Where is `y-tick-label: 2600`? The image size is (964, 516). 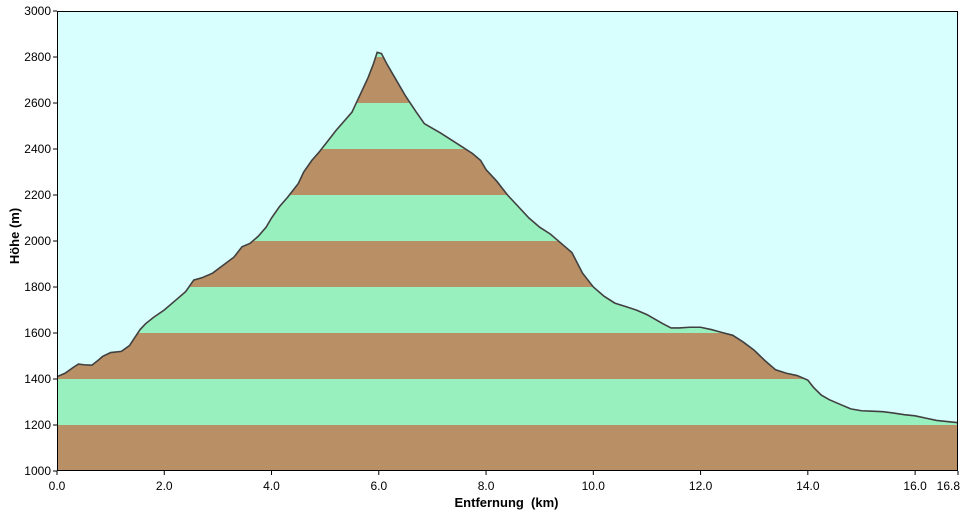
y-tick-label: 2600 is located at coordinates (37, 103).